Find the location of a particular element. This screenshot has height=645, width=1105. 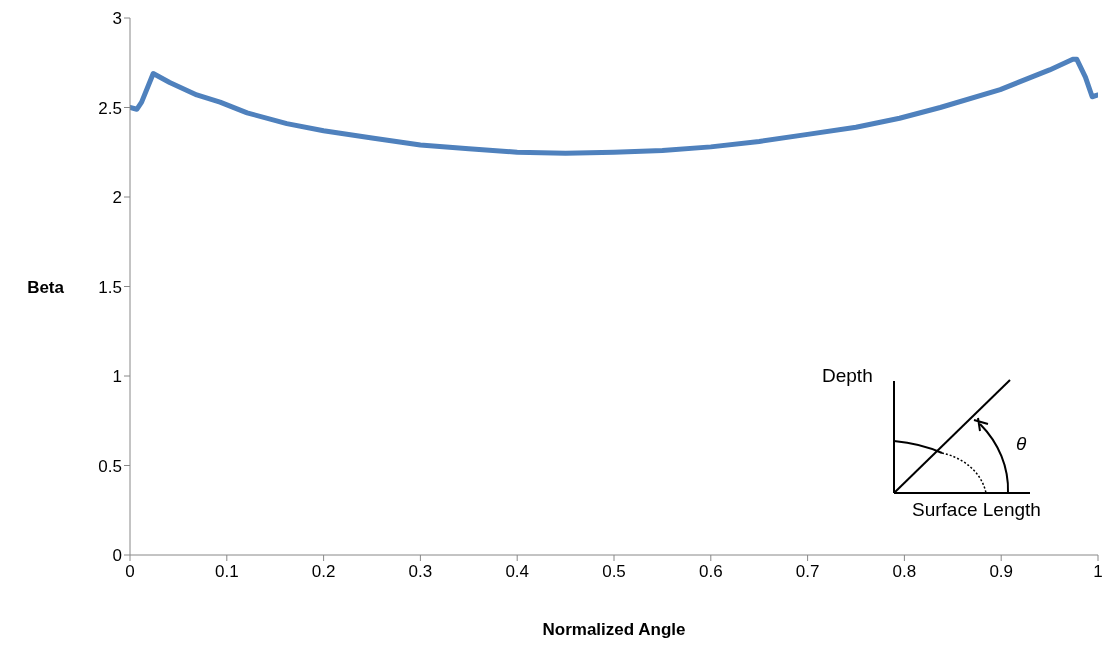

annotation: Surface Length is located at coordinates (976, 509).